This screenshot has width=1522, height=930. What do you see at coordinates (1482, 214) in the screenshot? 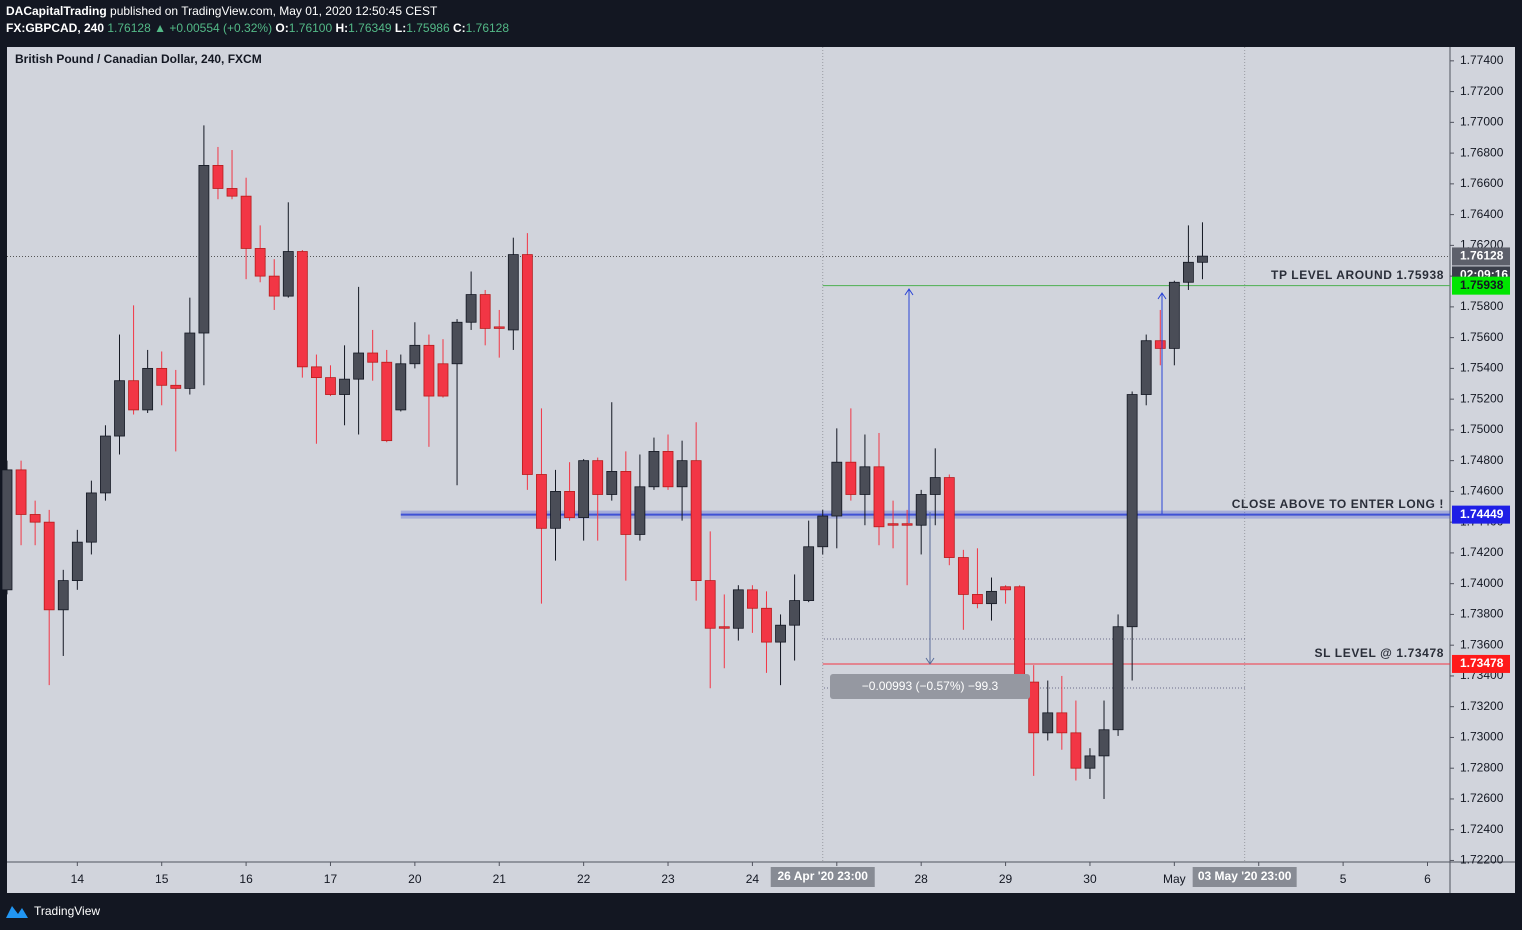
I see `y-tick-label: 1.76400` at bounding box center [1482, 214].